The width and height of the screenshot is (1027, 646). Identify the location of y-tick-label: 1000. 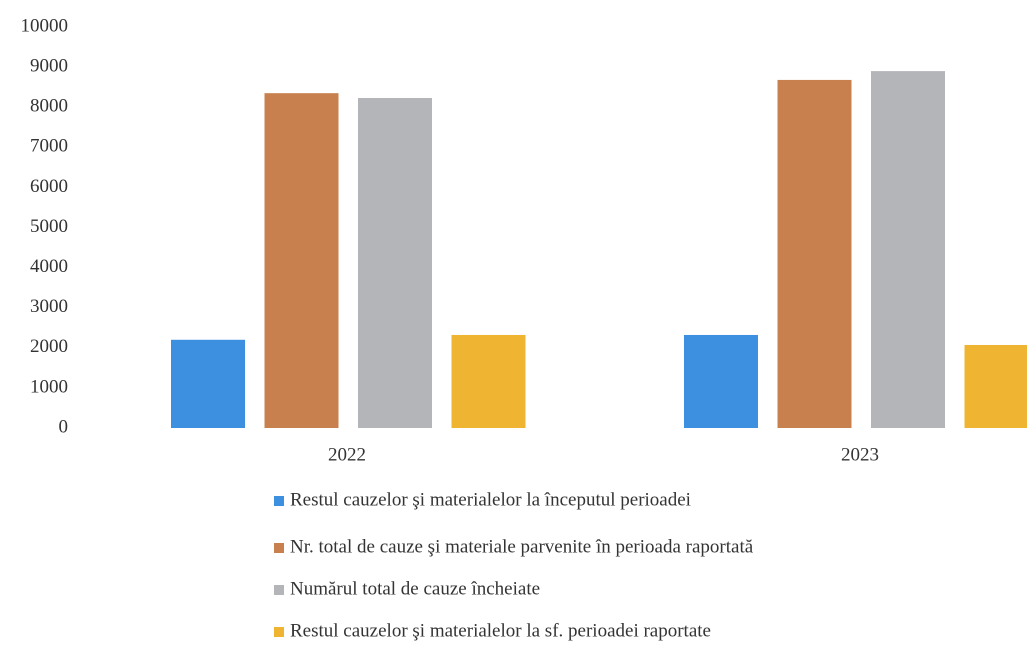
(49, 386).